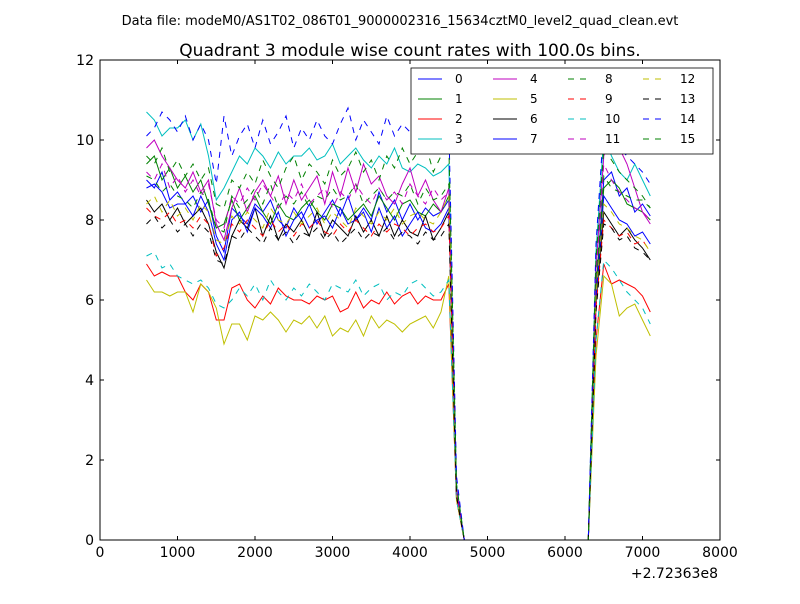 The image size is (800, 604). Describe the element at coordinates (612, 119) in the screenshot. I see `legend-label-10: 10` at that location.